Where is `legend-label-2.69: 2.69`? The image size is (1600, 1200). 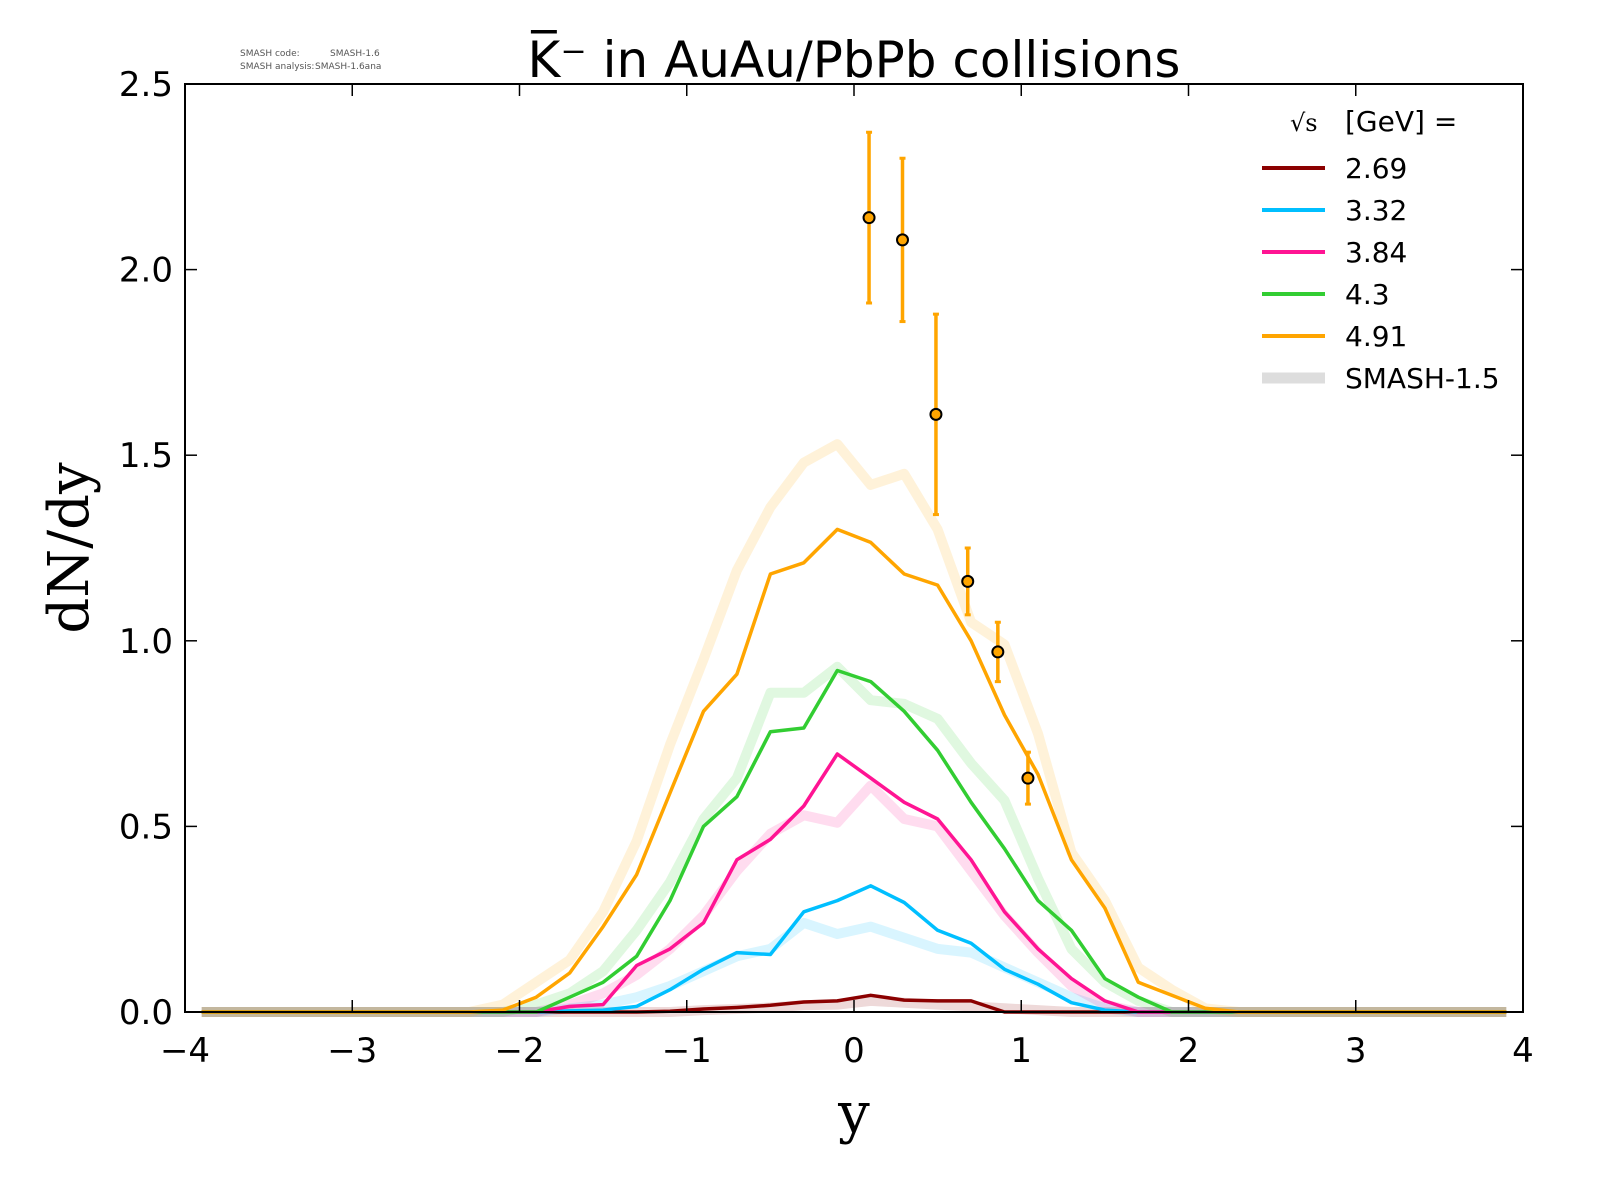
legend-label-2.69: 2.69 is located at coordinates (1376, 168).